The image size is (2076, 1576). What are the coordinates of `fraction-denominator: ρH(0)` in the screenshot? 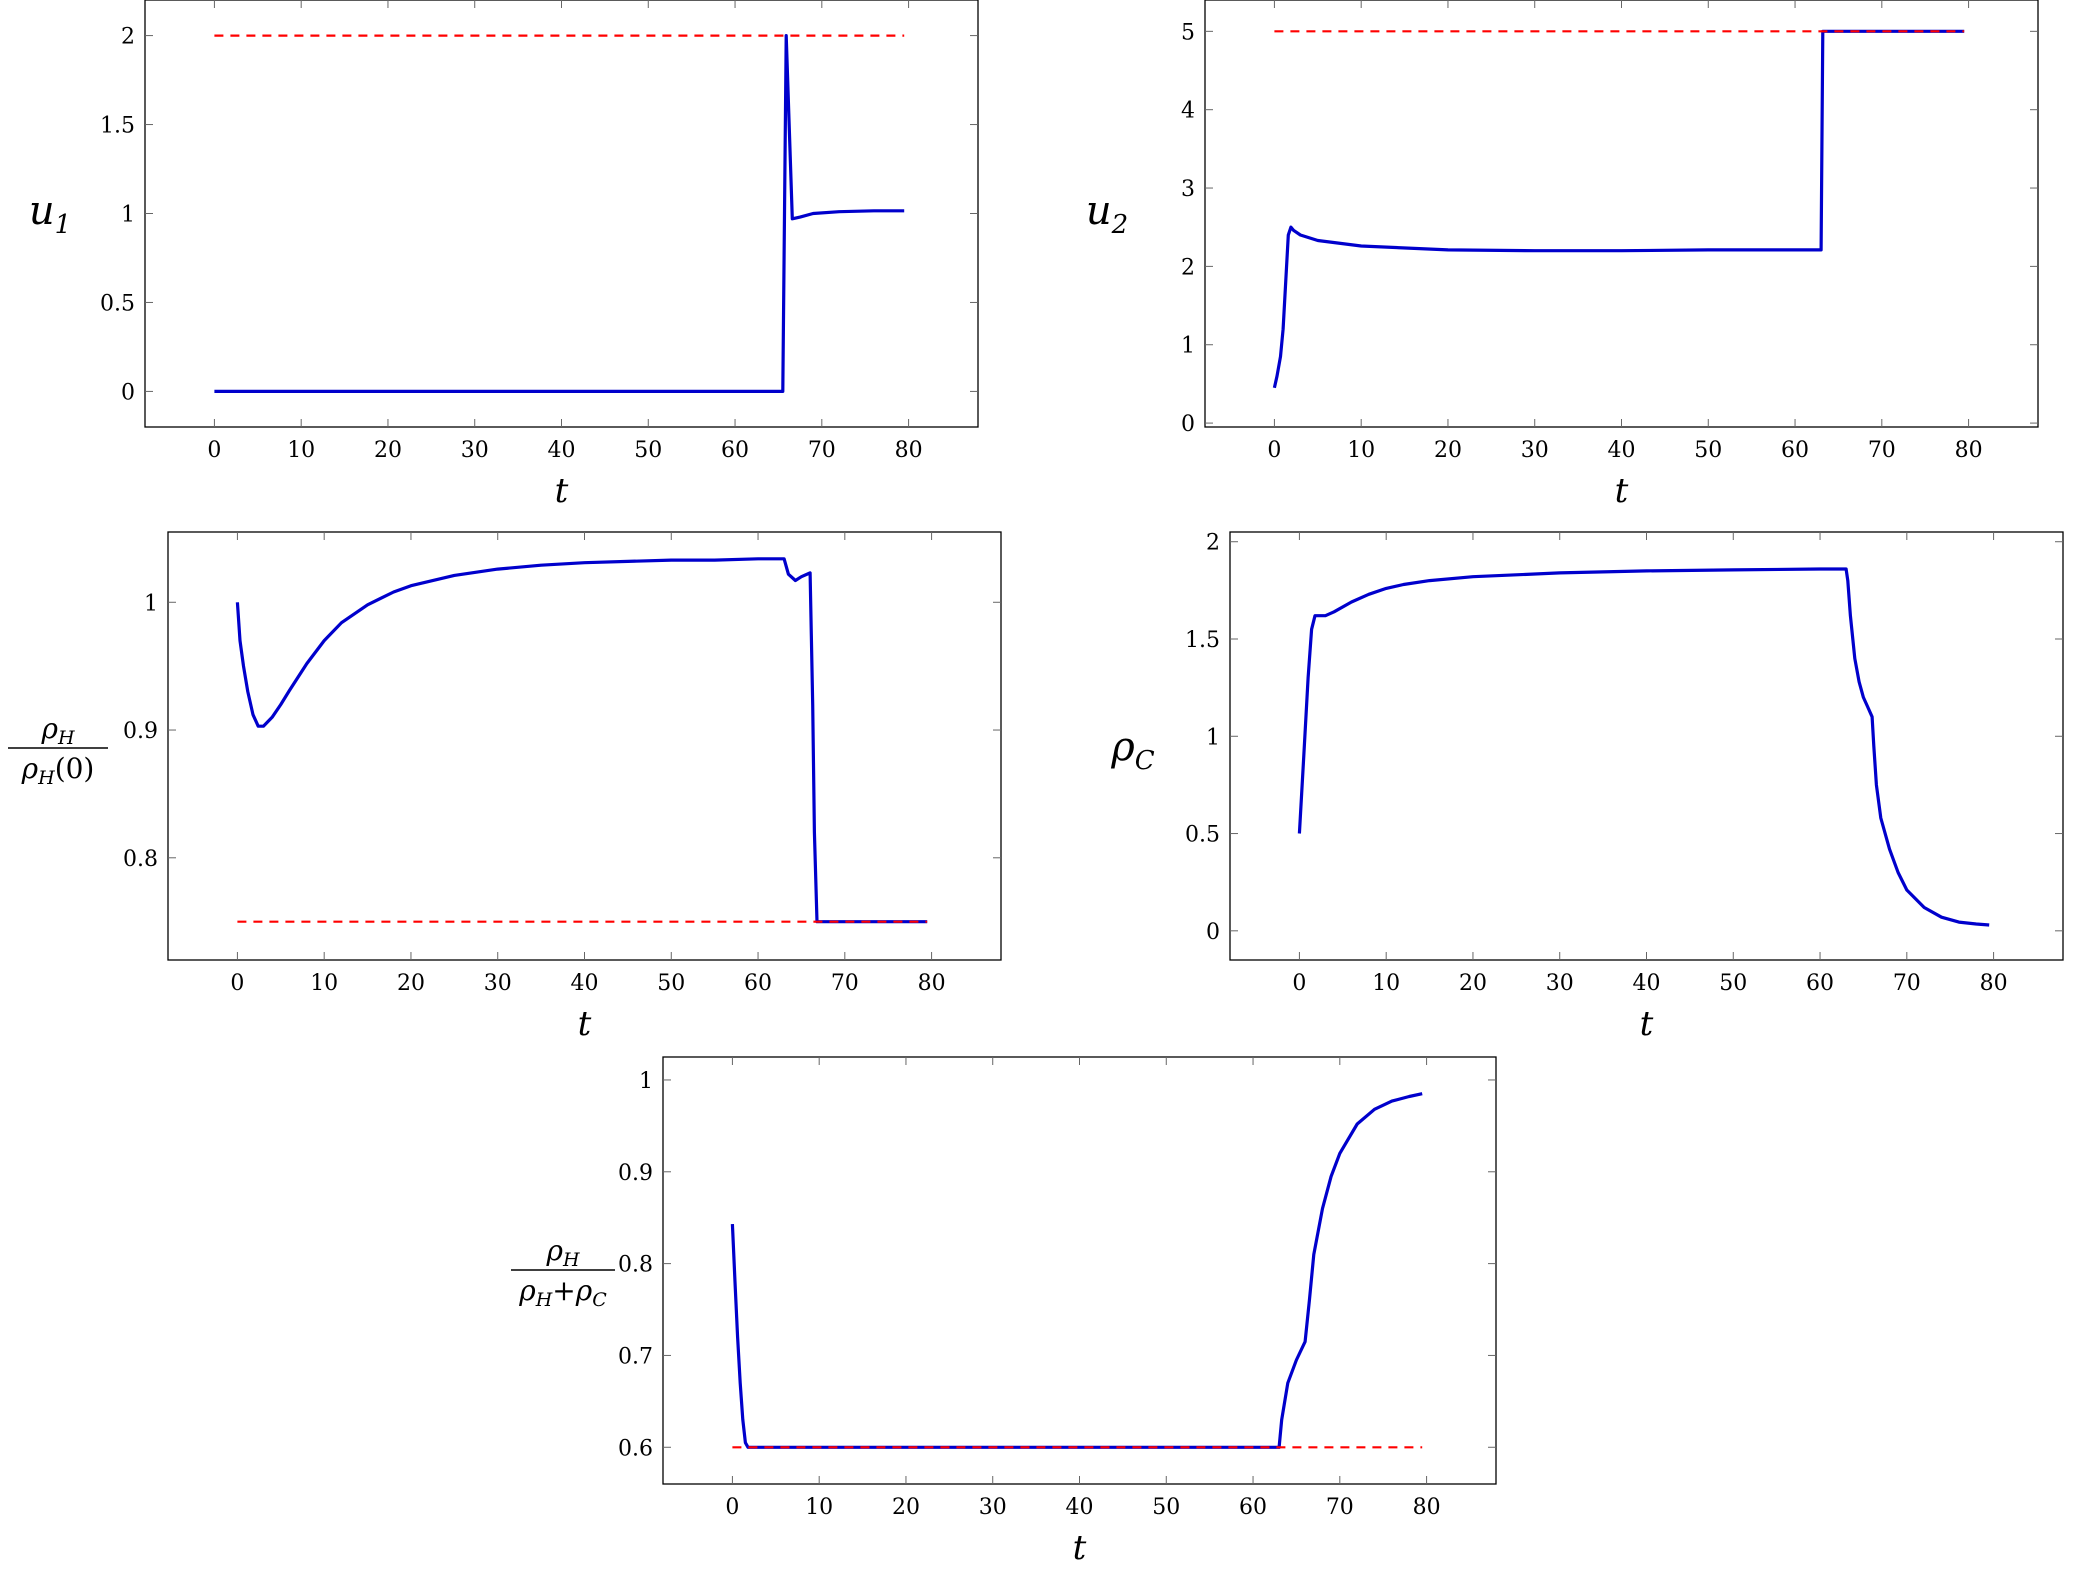 It's located at (58, 770).